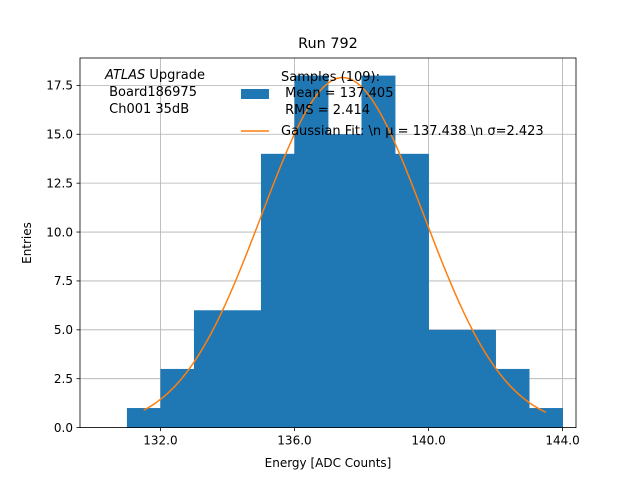 The image size is (640, 480). What do you see at coordinates (63, 281) in the screenshot?
I see `y-tick-label: 7.5` at bounding box center [63, 281].